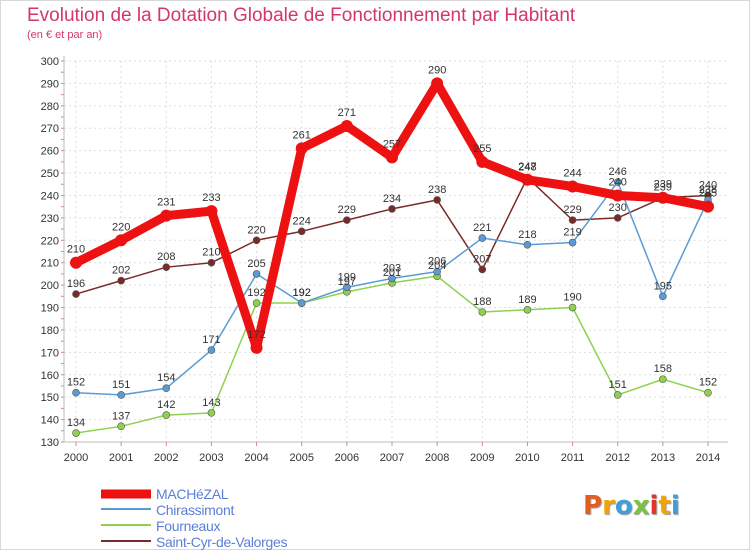 The image size is (750, 551). Describe the element at coordinates (50, 286) in the screenshot. I see `y-tick-label: 200` at that location.